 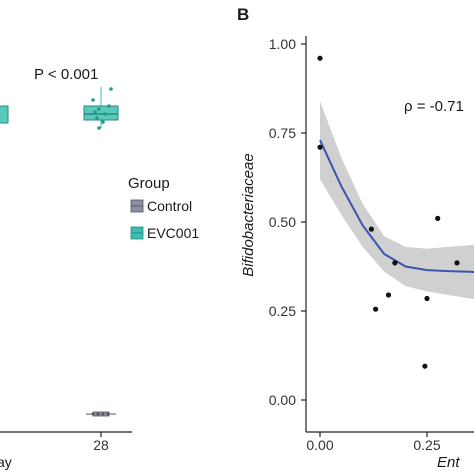 I want to click on control-points, so click(x=100, y=414).